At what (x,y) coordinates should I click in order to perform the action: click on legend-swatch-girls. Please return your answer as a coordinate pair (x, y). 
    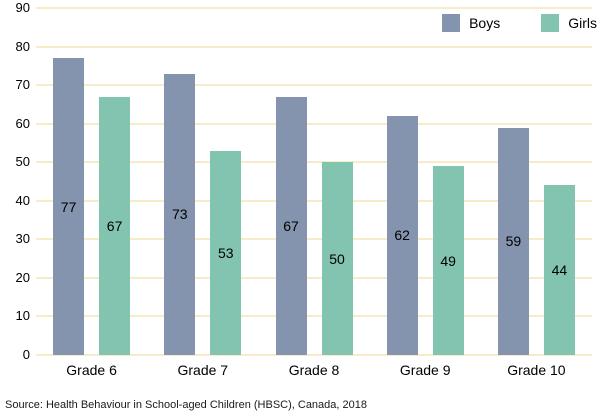
    Looking at the image, I should click on (550, 23).